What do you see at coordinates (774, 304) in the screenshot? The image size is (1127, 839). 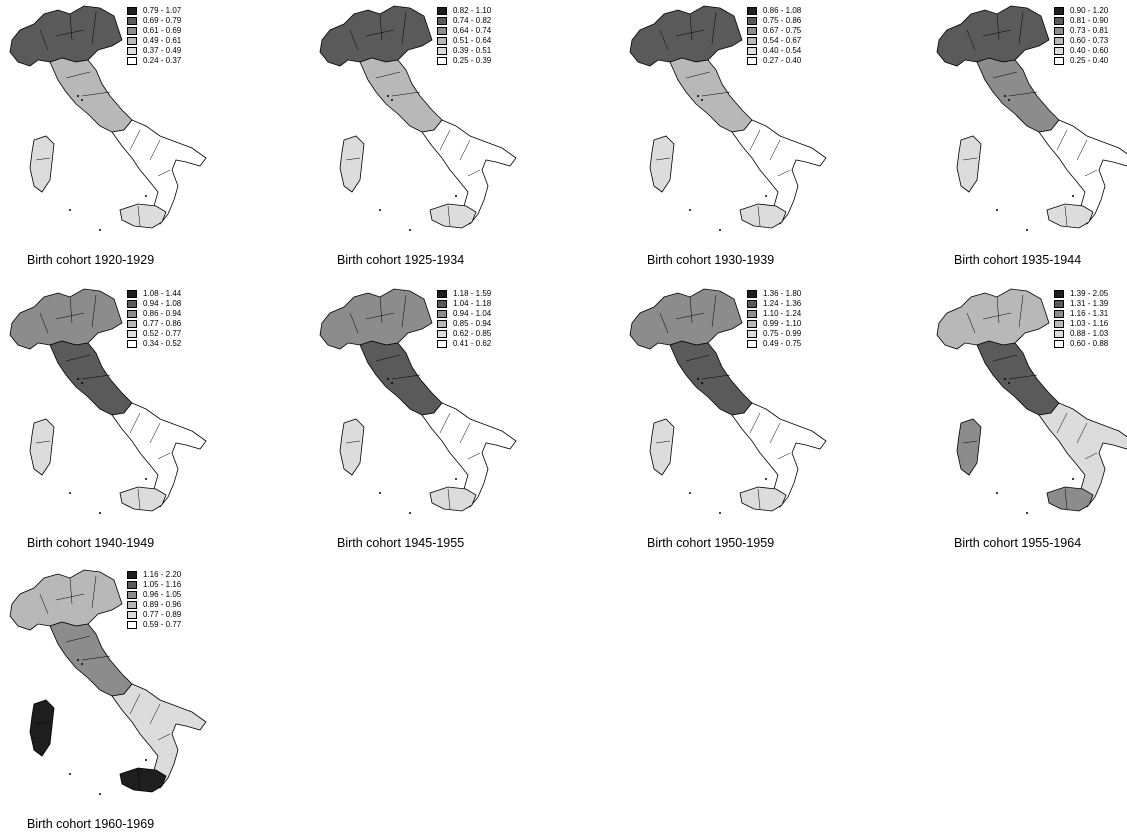 I see `legend-entry: 1.24 - 1.36` at bounding box center [774, 304].